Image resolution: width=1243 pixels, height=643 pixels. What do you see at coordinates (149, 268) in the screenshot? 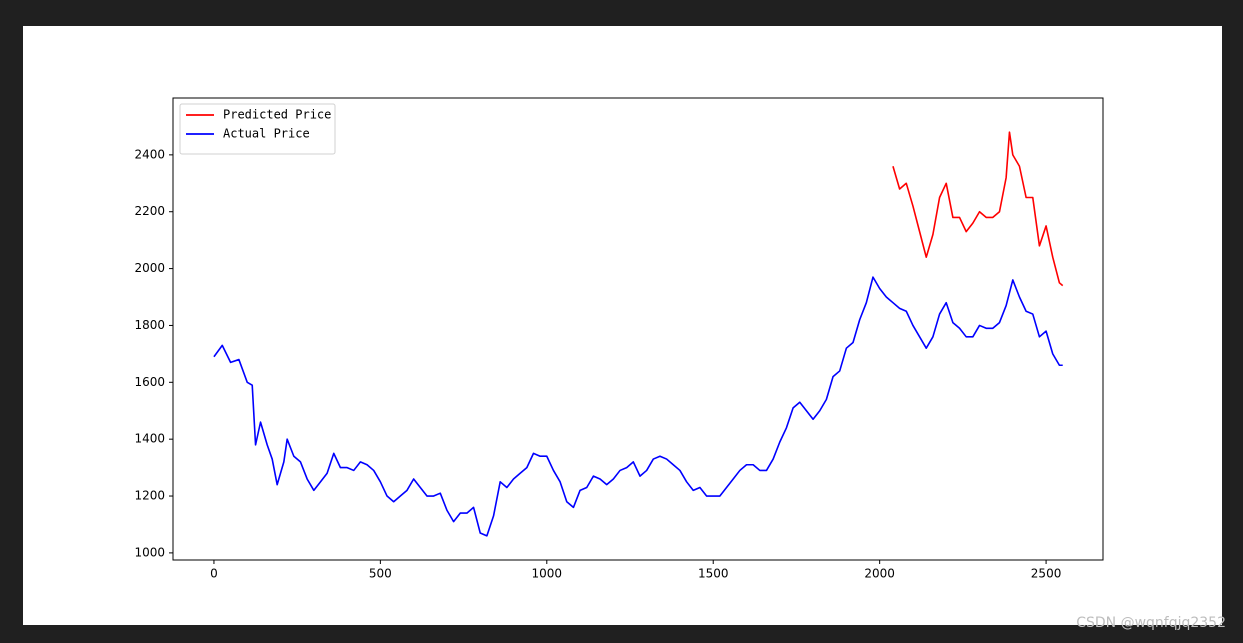
I see `y-tick-label: 2000` at bounding box center [149, 268].